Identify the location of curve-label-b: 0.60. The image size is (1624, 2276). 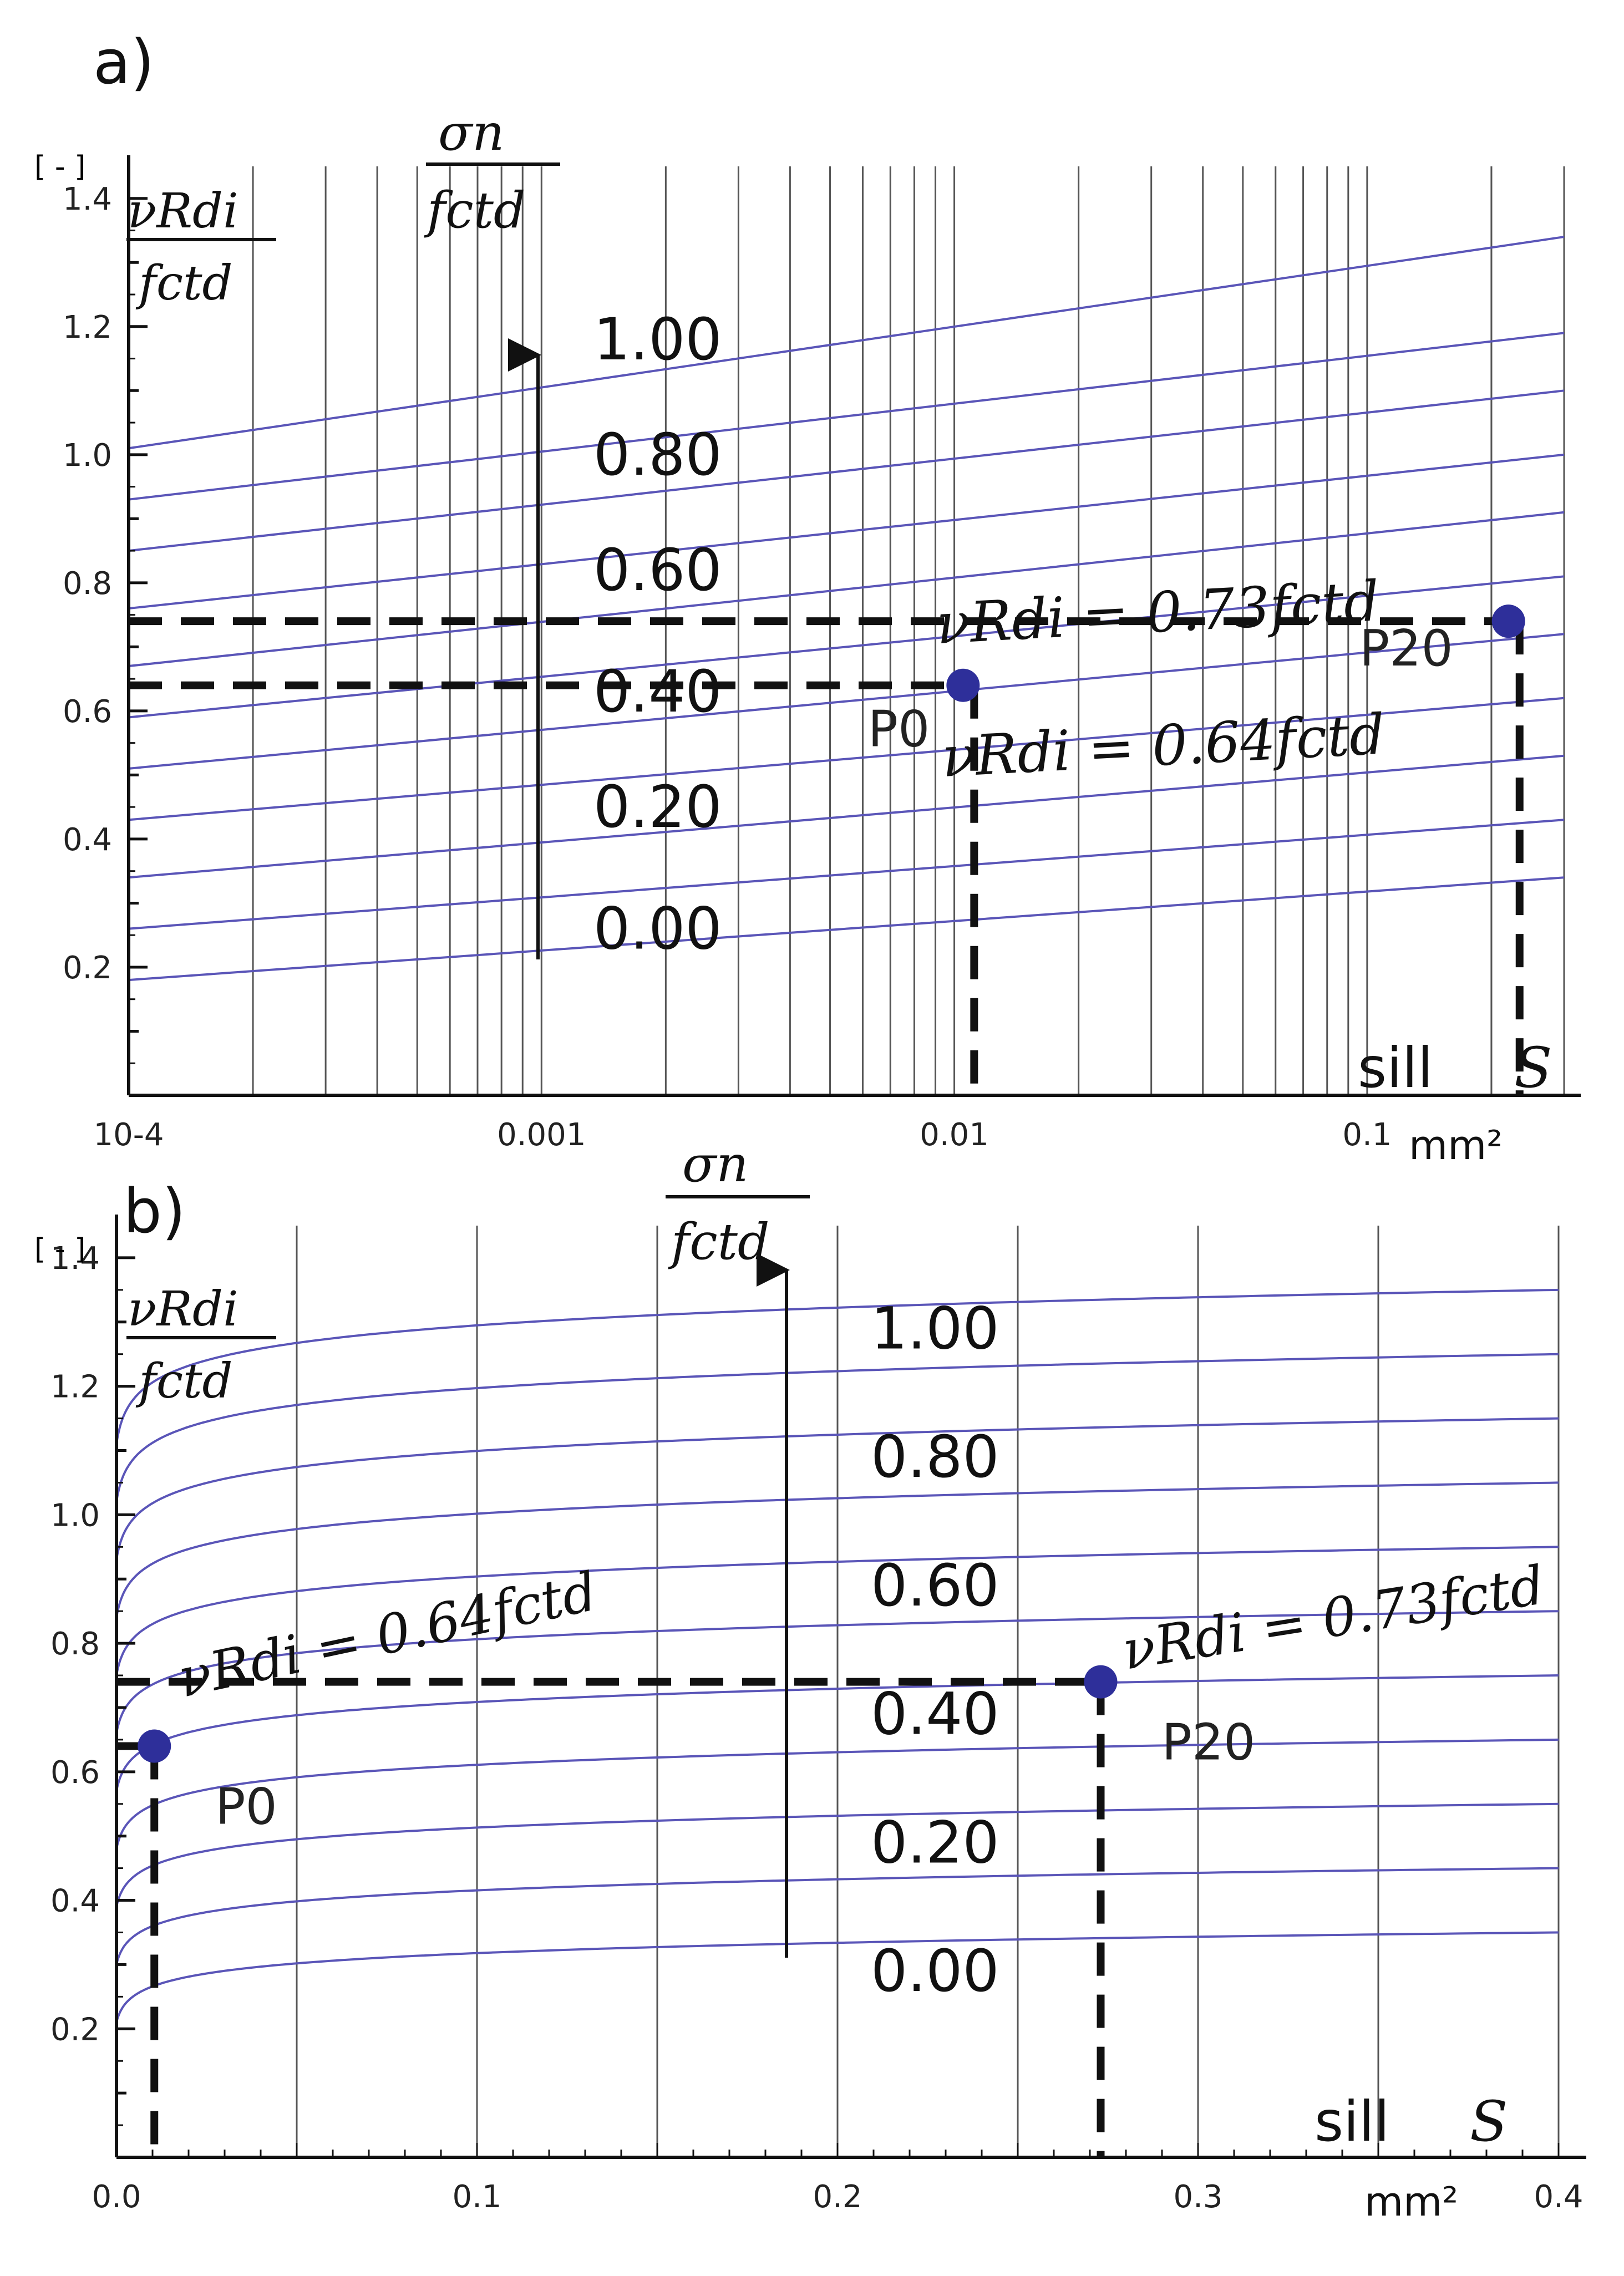
(935, 1585).